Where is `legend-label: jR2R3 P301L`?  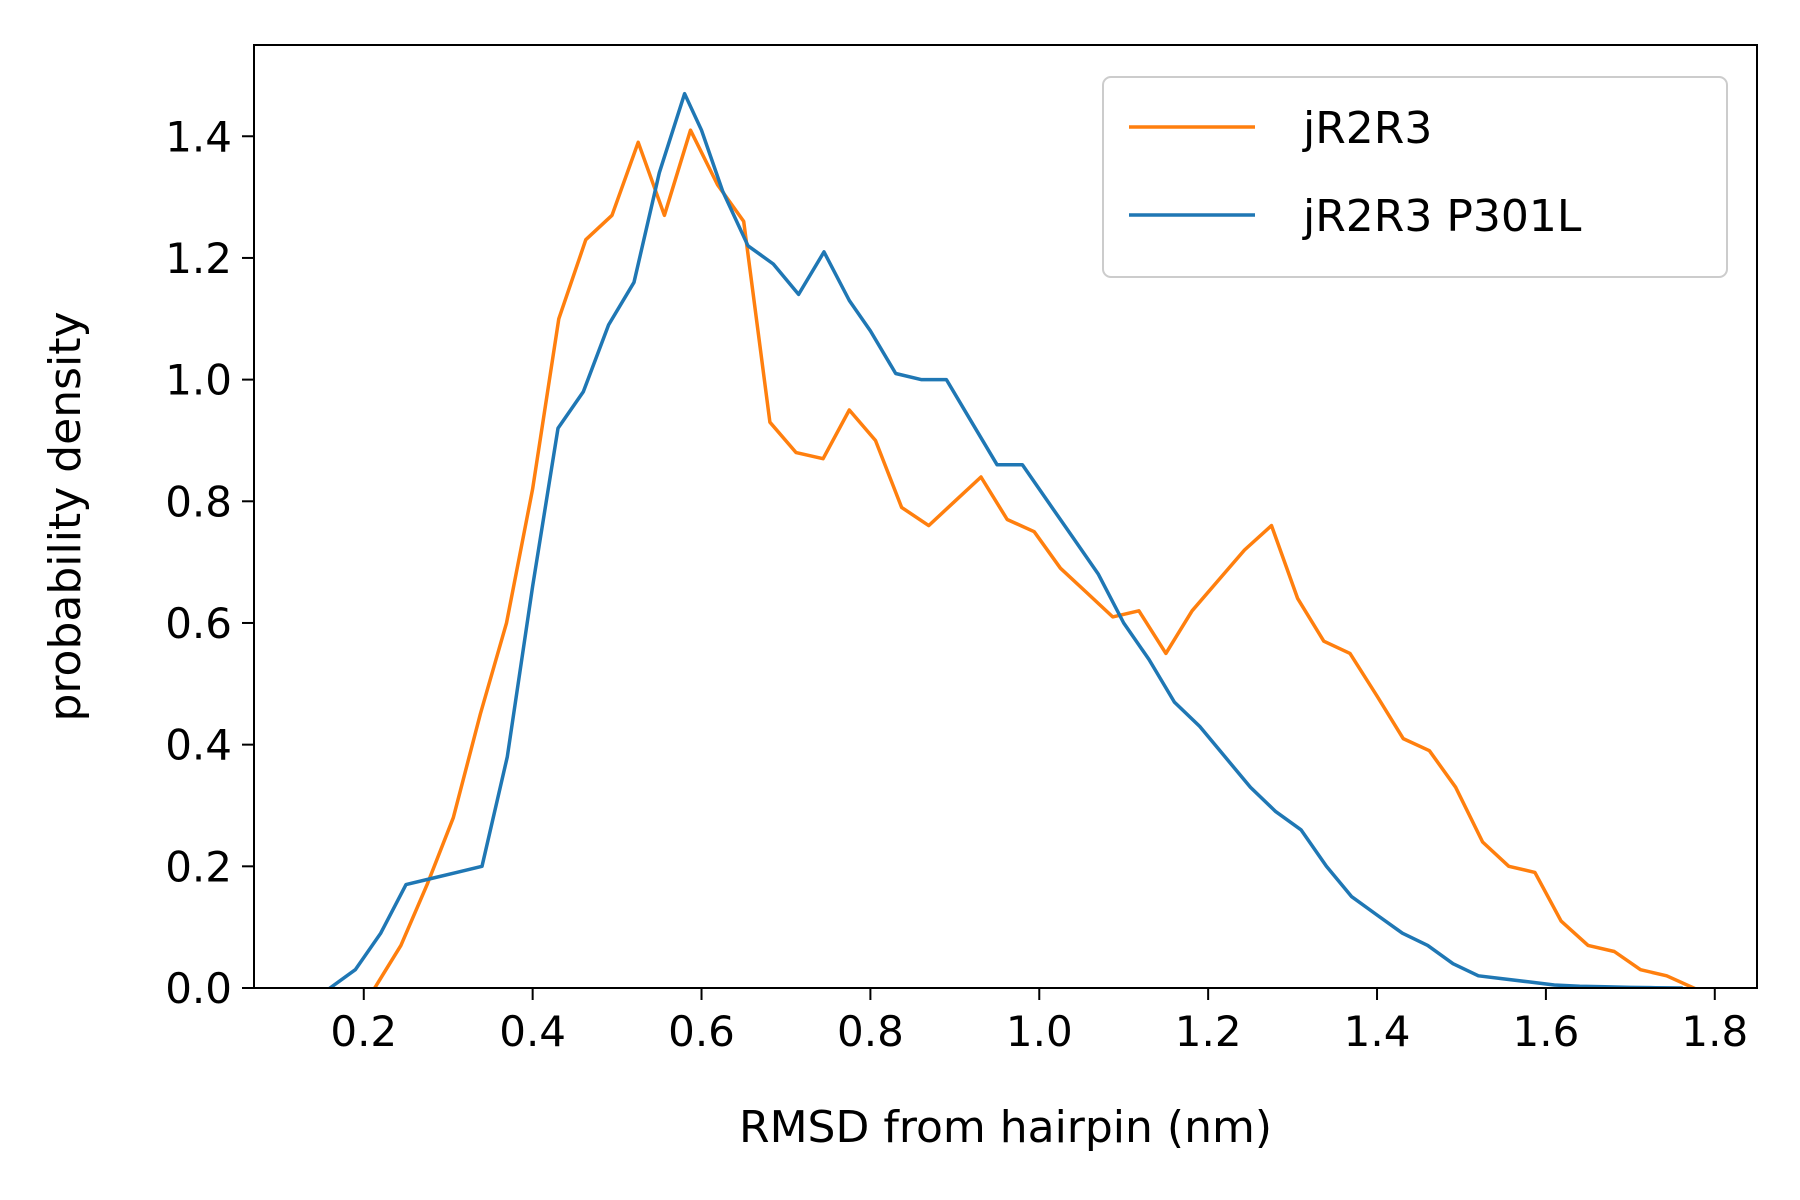 legend-label: jR2R3 P301L is located at coordinates (1442, 216).